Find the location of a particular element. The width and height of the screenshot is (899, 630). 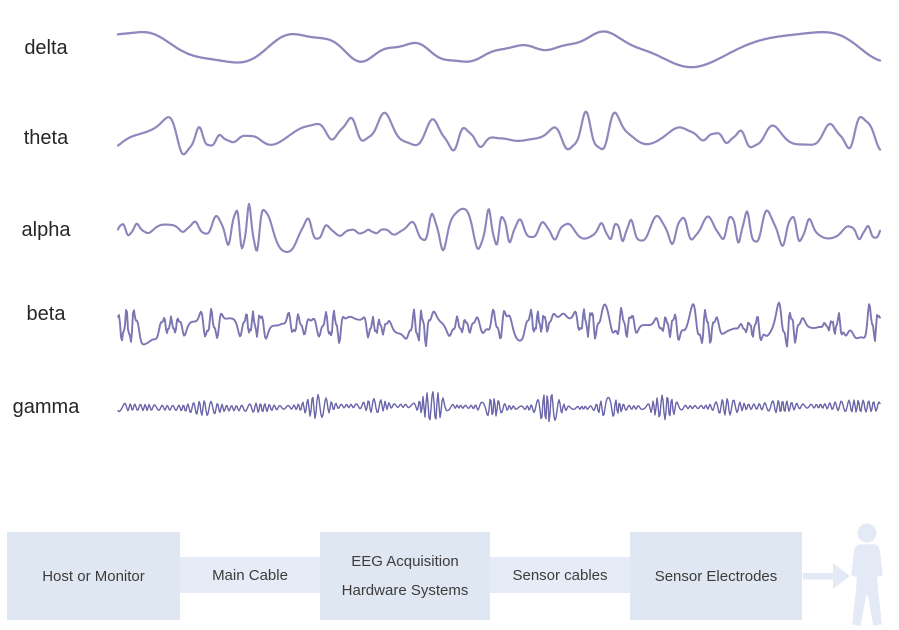

band-label-delta: delta is located at coordinates (46, 48).